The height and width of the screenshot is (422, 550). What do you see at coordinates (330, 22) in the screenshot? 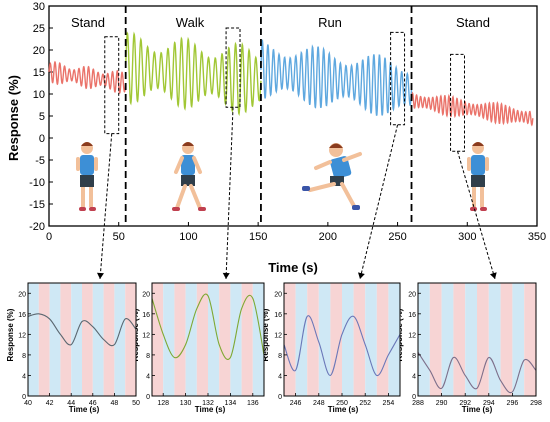
I see `phase-label-run: Run` at bounding box center [330, 22].